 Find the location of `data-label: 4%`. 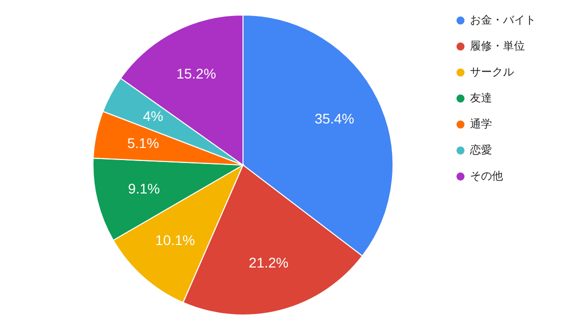

data-label: 4% is located at coordinates (153, 116).